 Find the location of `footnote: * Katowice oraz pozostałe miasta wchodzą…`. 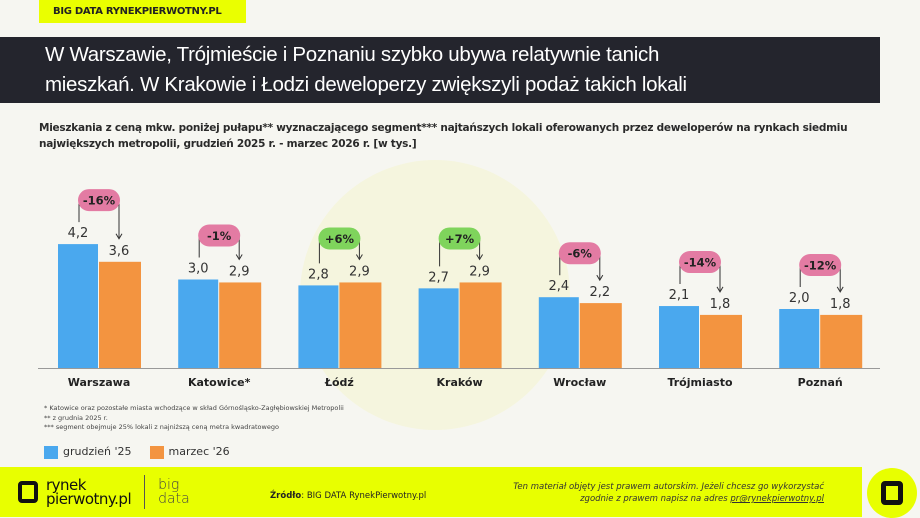

footnote: * Katowice oraz pozostałe miasta wchodzą… is located at coordinates (194, 408).